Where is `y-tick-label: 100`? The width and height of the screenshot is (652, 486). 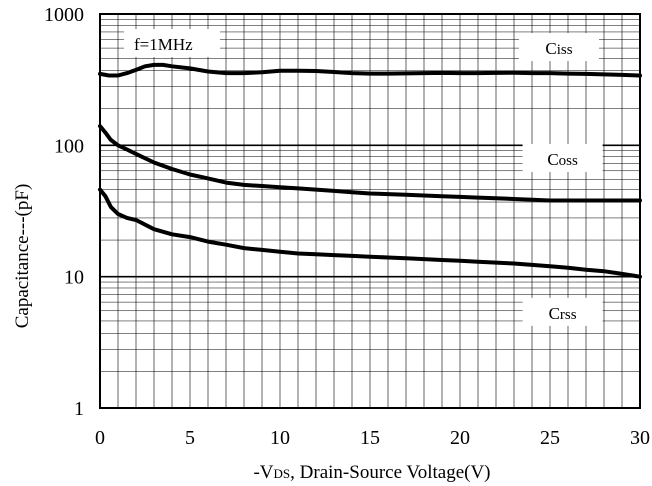
y-tick-label: 100 is located at coordinates (69, 146).